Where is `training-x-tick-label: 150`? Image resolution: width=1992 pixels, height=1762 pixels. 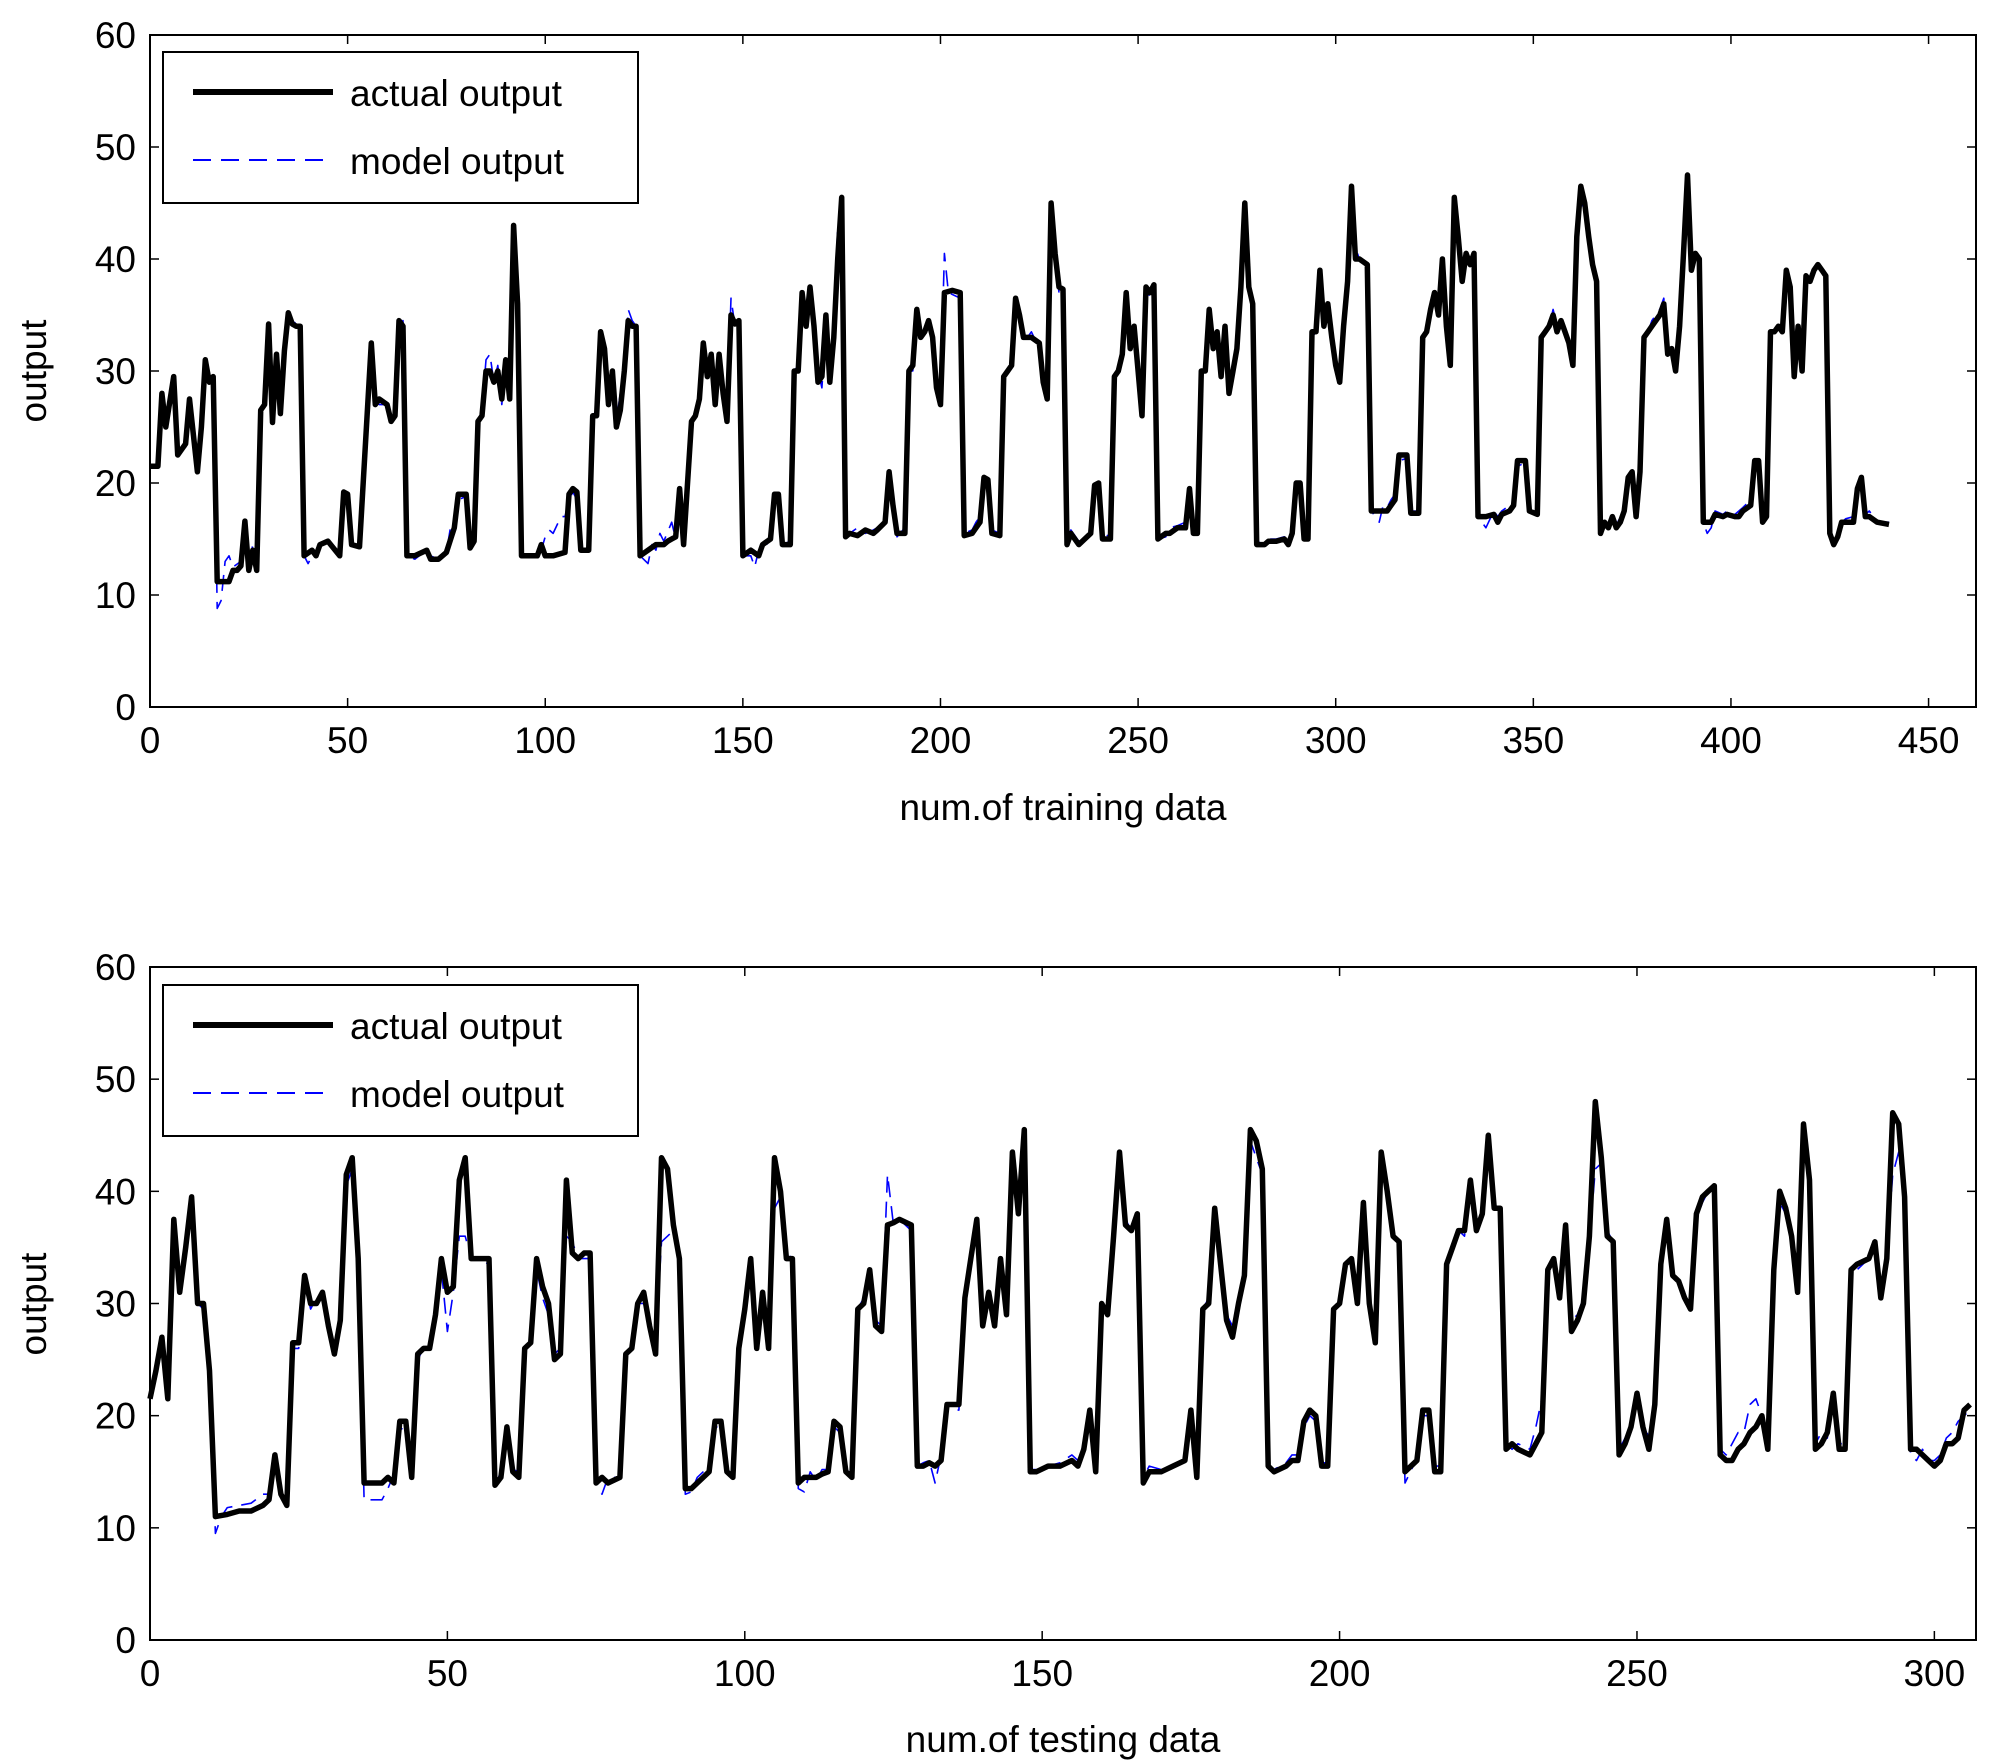
training-x-tick-label: 150 is located at coordinates (743, 740).